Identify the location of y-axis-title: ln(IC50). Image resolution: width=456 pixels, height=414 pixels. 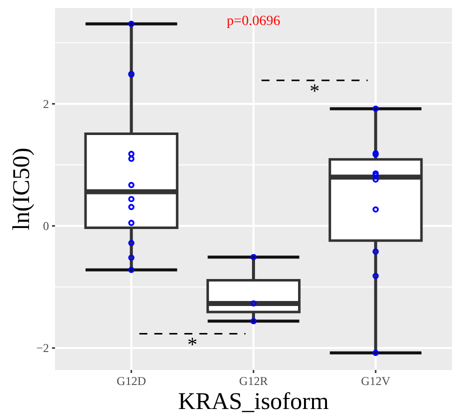
(22, 189).